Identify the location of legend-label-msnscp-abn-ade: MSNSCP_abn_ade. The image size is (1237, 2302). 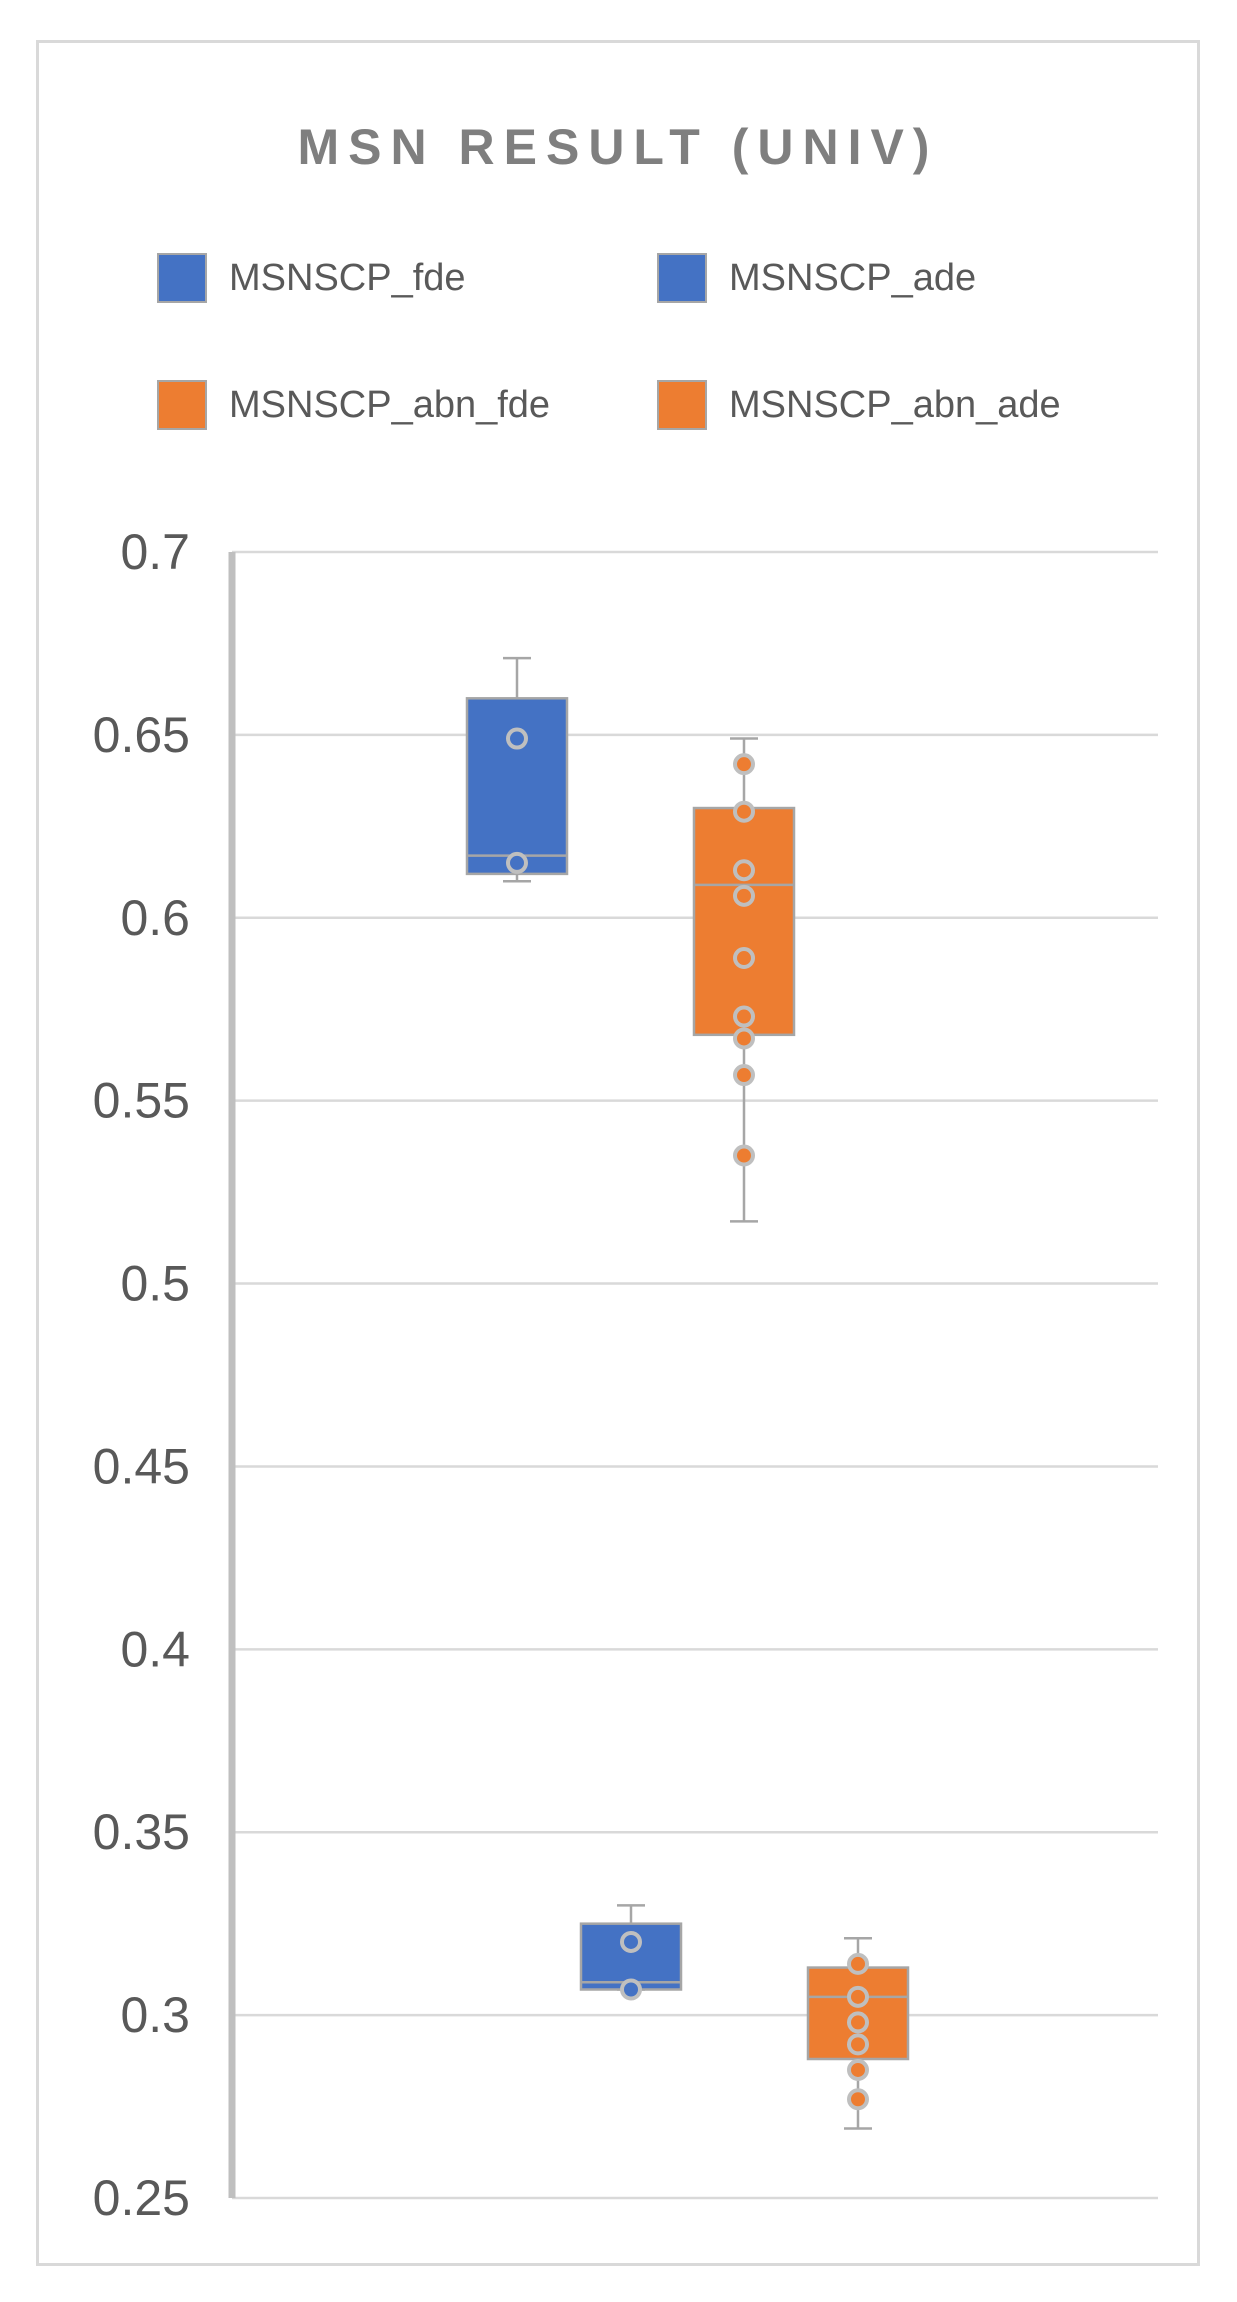
(895, 404).